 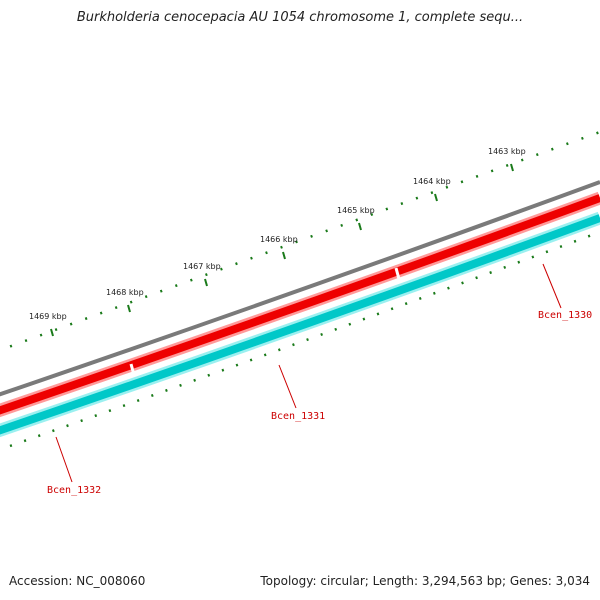 I want to click on scale-label: 1468 kbp, so click(x=125, y=292).